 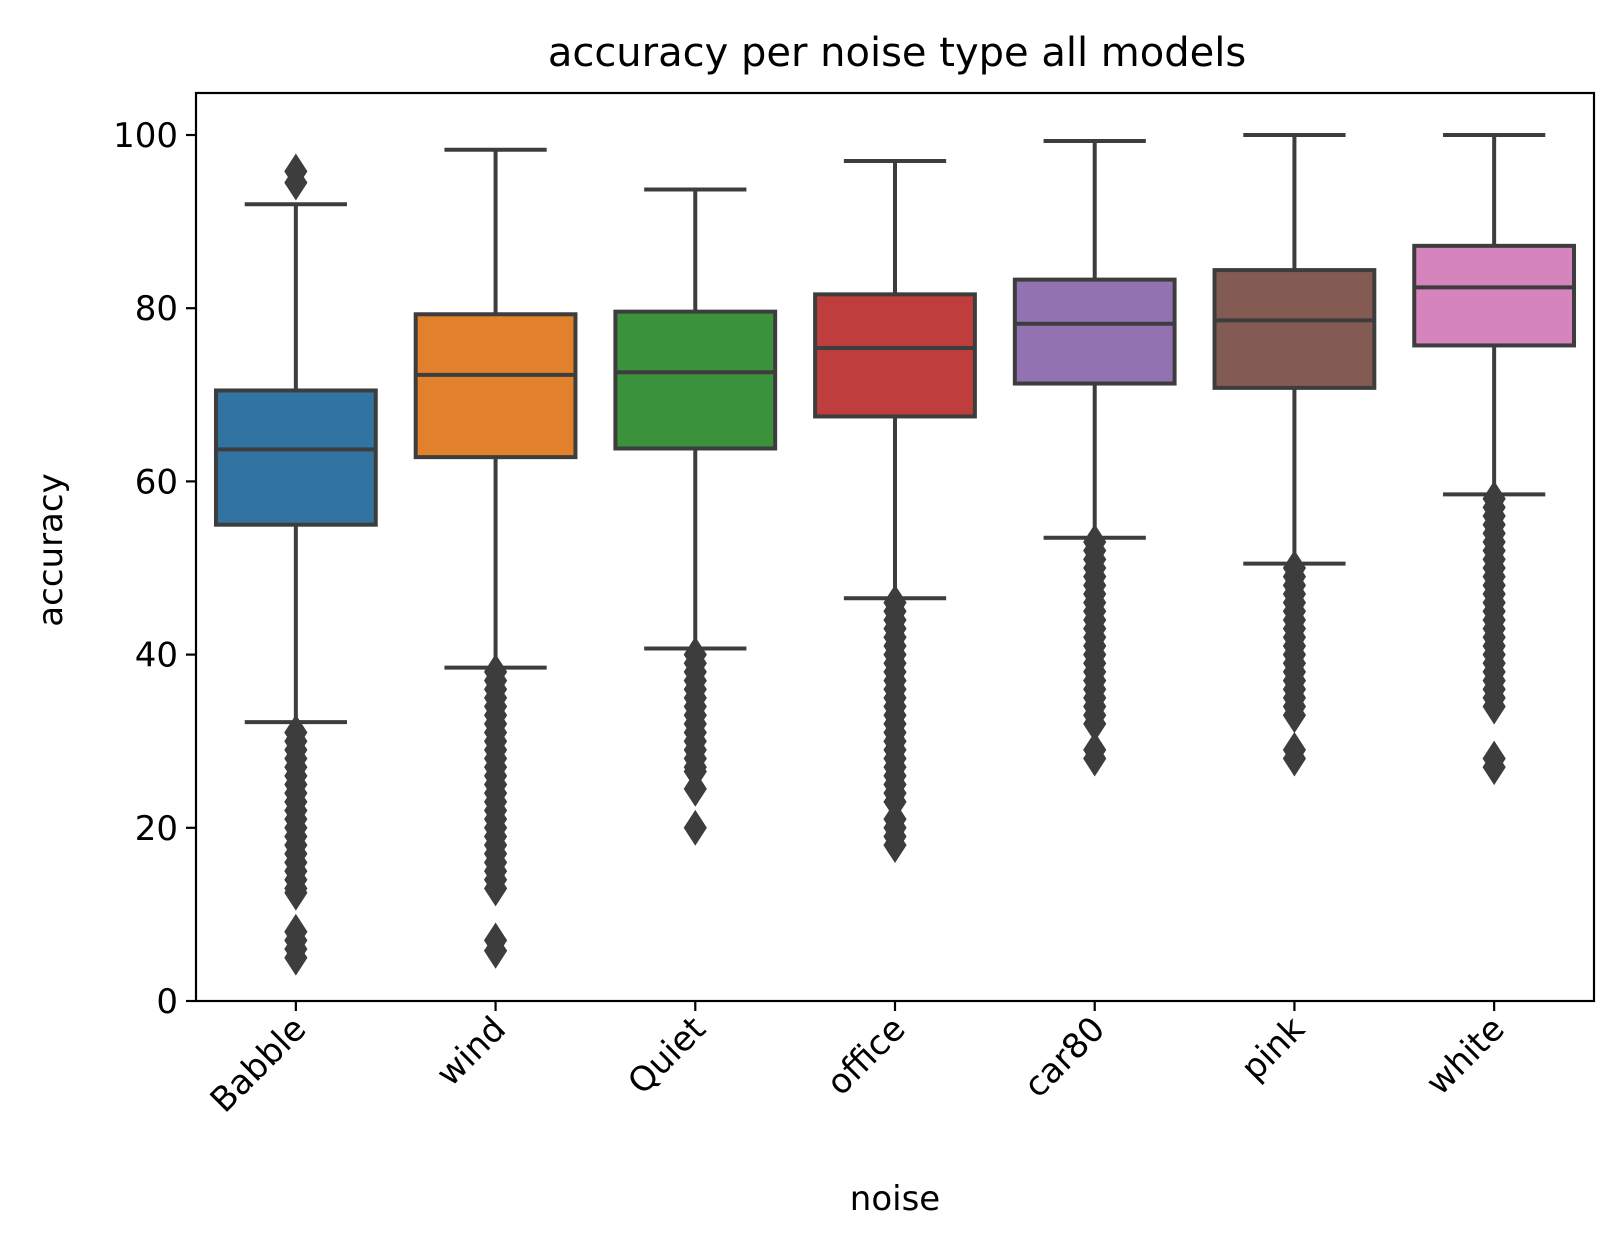 What do you see at coordinates (495, 558) in the screenshot?
I see `box-wind` at bounding box center [495, 558].